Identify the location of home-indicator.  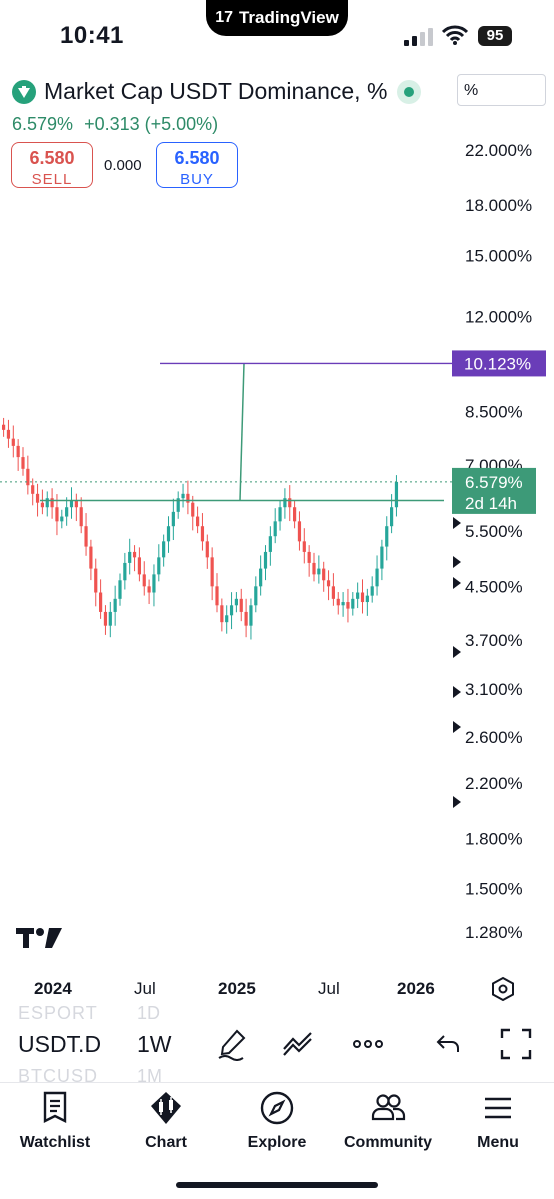
(277, 1185).